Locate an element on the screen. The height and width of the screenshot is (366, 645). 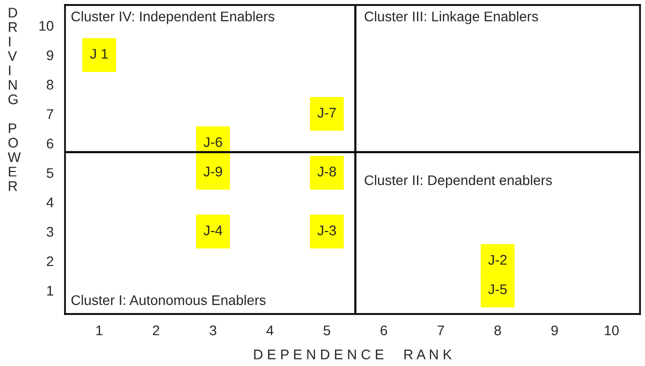
annotation: Cluster II: Dependent enablers is located at coordinates (458, 181).